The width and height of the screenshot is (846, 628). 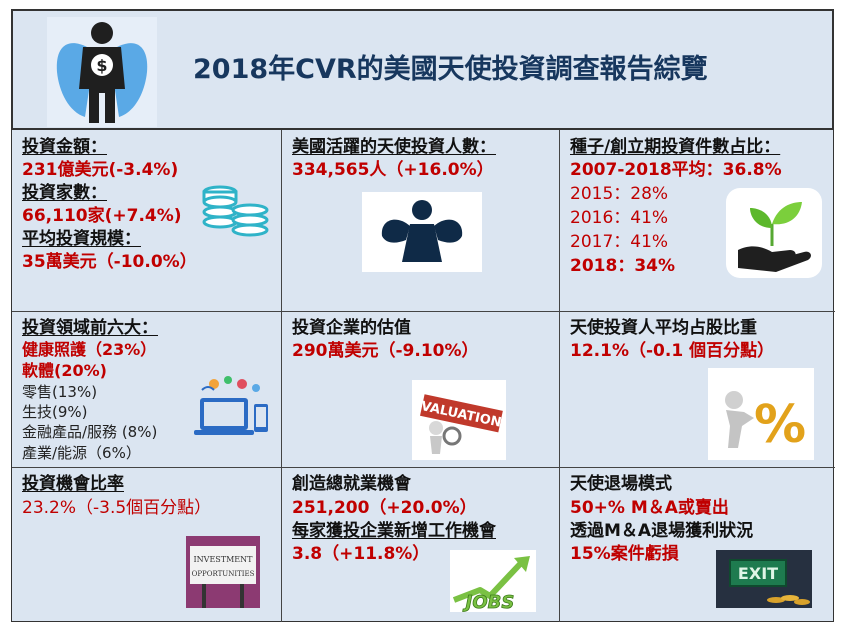 I want to click on jobs-icon-text: JOBS, so click(x=489, y=602).